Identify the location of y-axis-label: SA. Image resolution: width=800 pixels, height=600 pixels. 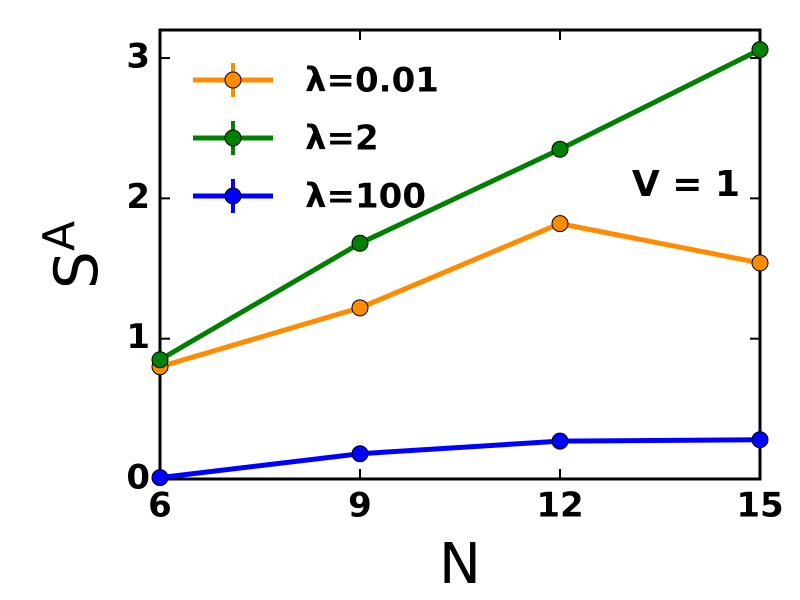
(73, 255).